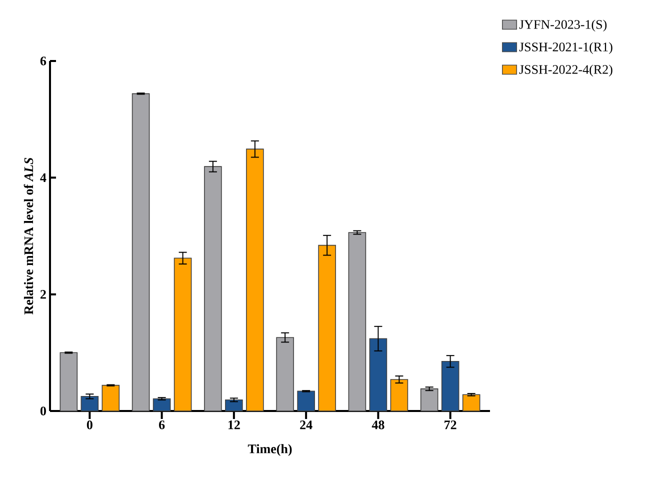 The height and width of the screenshot is (479, 656). Describe the element at coordinates (29, 236) in the screenshot. I see `y-axis-title: Relative mRNA level of ALS` at that location.